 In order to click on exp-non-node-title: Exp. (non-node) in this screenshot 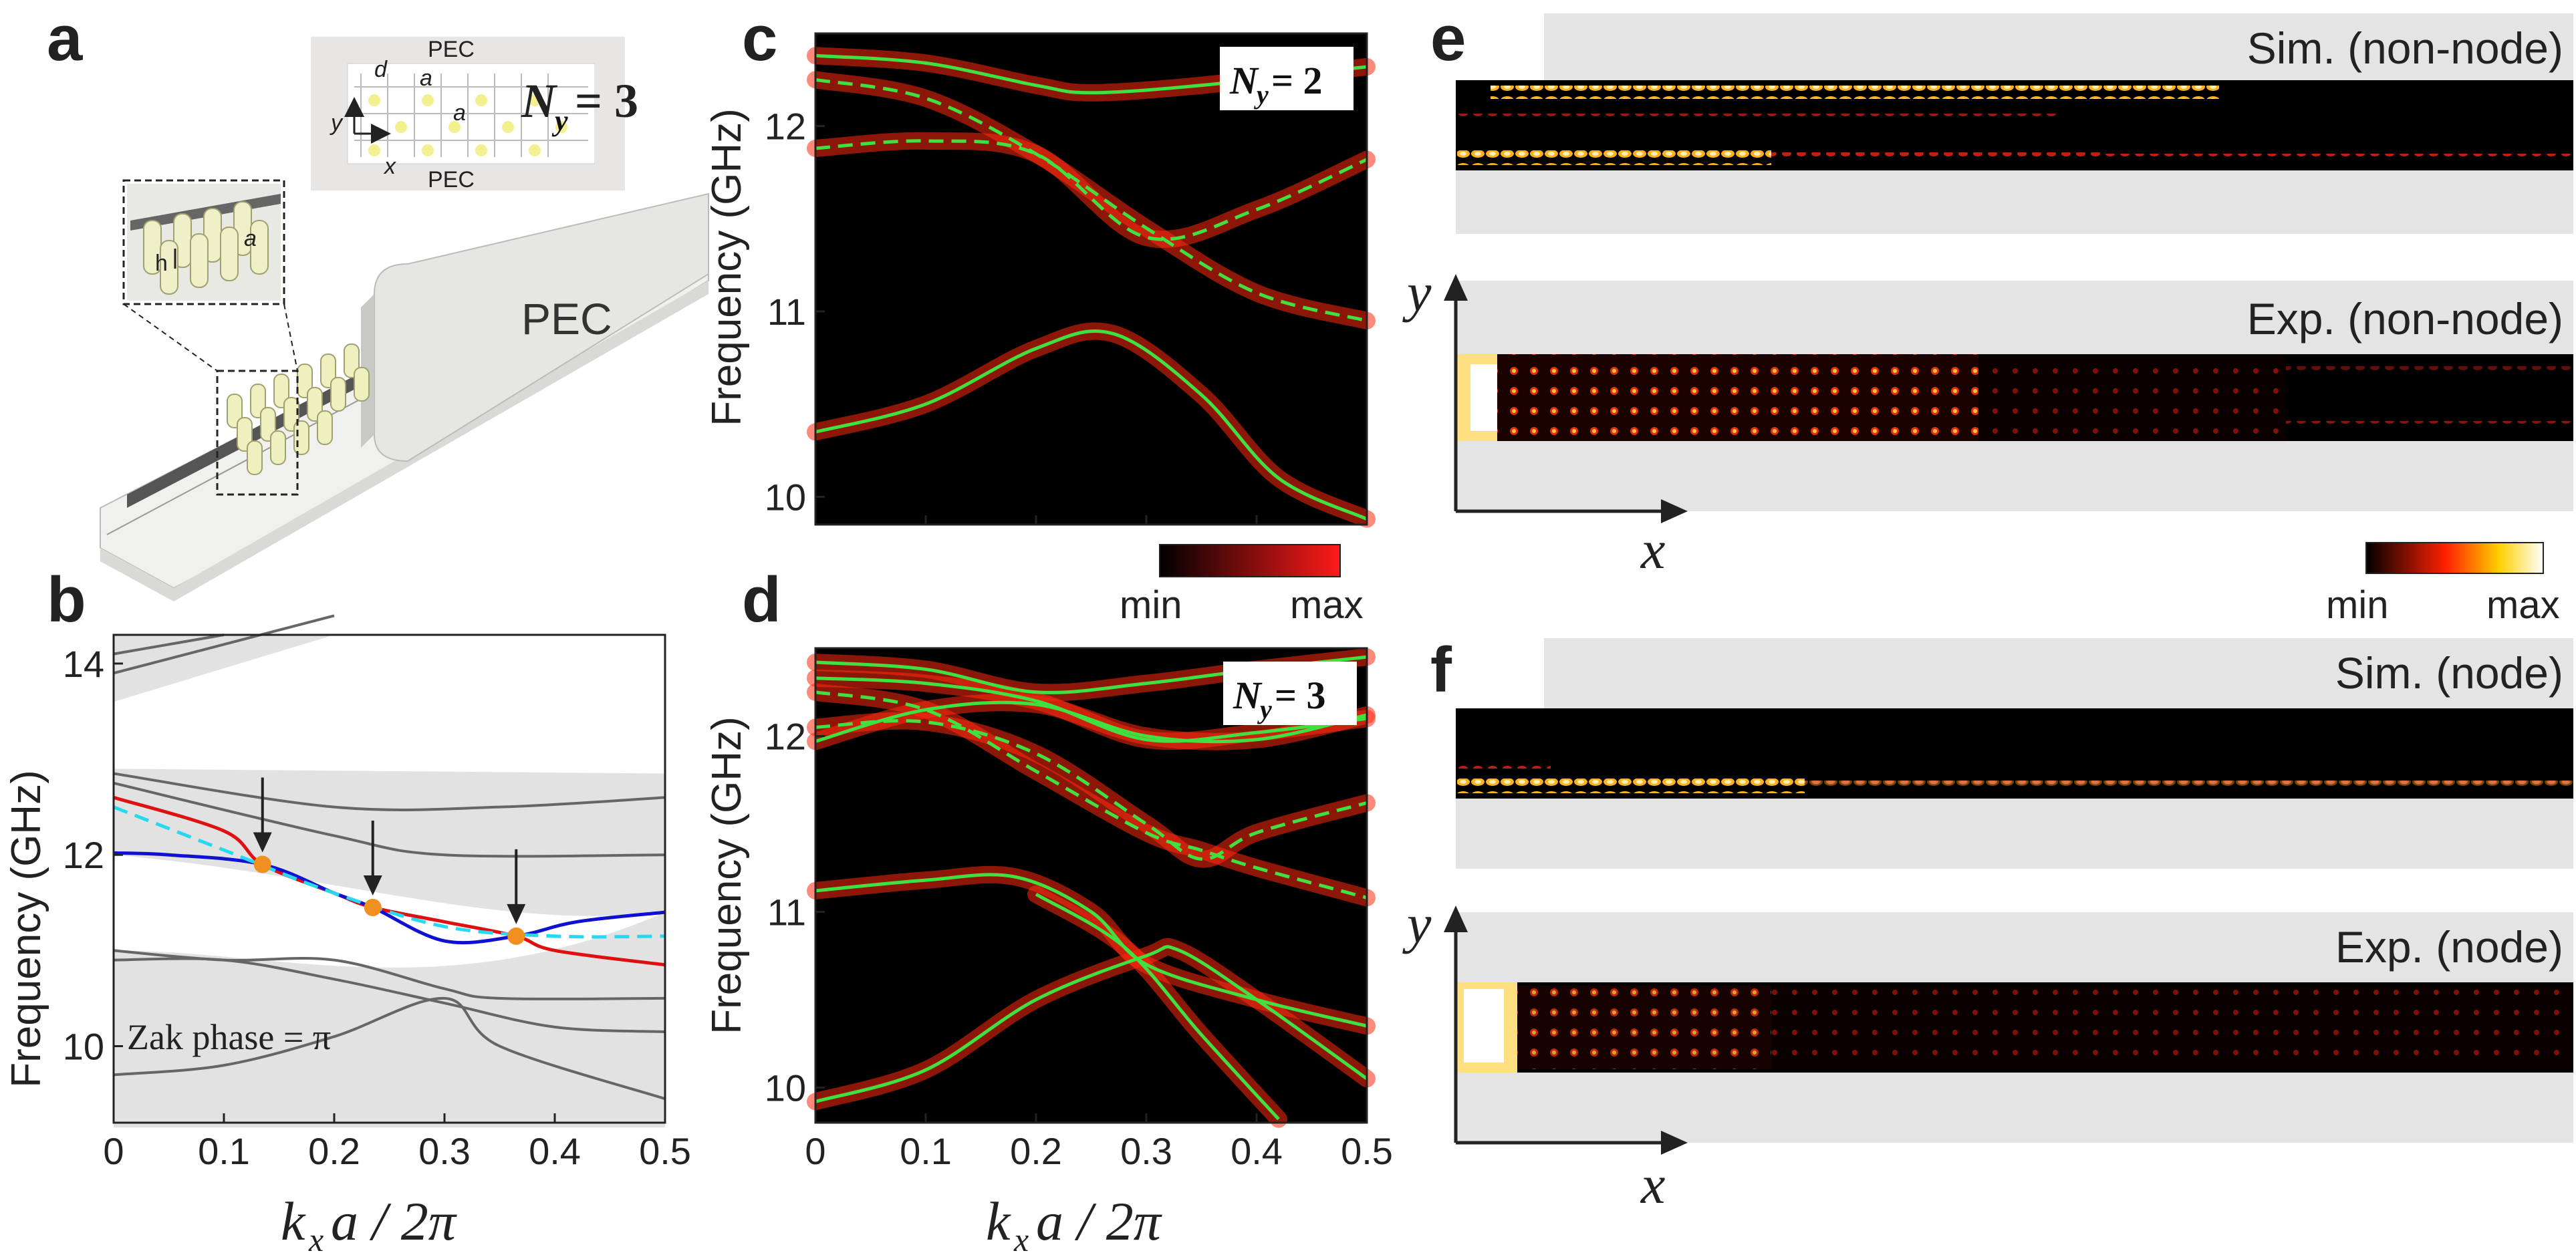, I will do `click(2405, 318)`.